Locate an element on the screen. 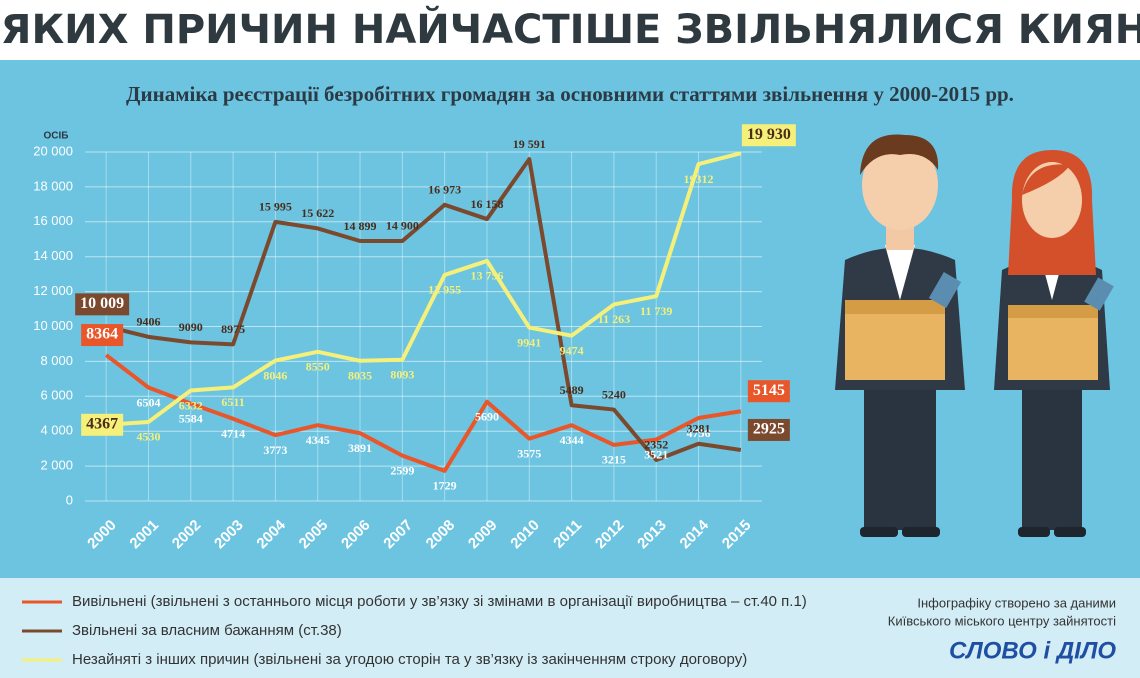  value-label: 4530 is located at coordinates (148, 437).